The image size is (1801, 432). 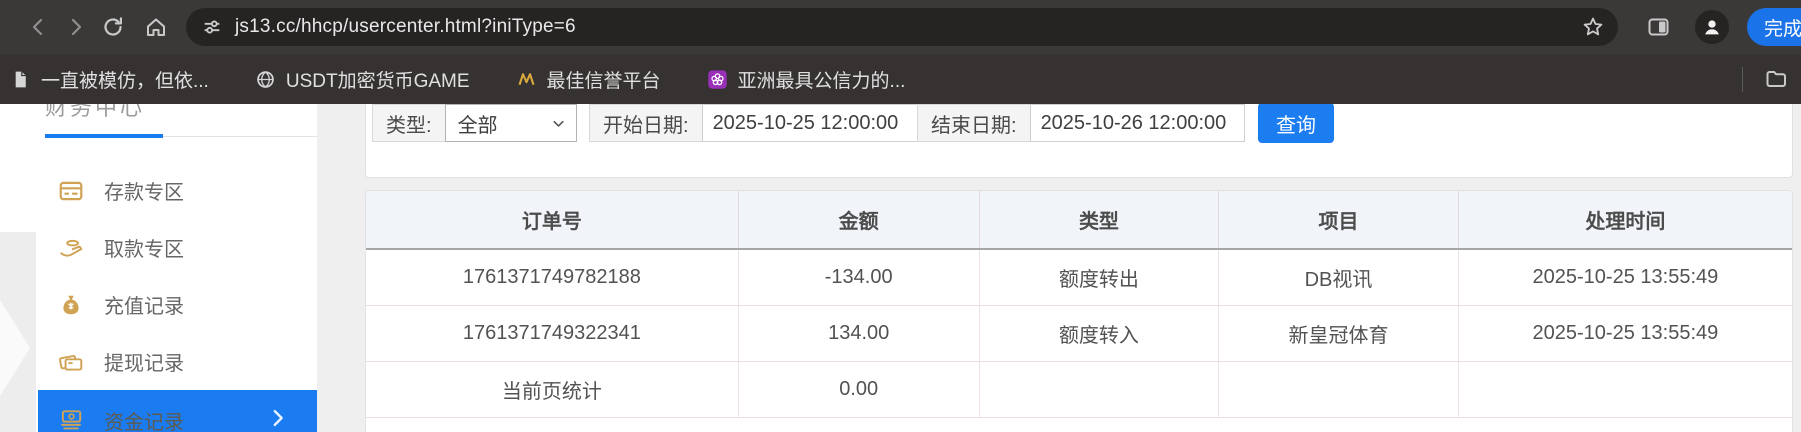 What do you see at coordinates (212, 27) in the screenshot?
I see `tune-icon` at bounding box center [212, 27].